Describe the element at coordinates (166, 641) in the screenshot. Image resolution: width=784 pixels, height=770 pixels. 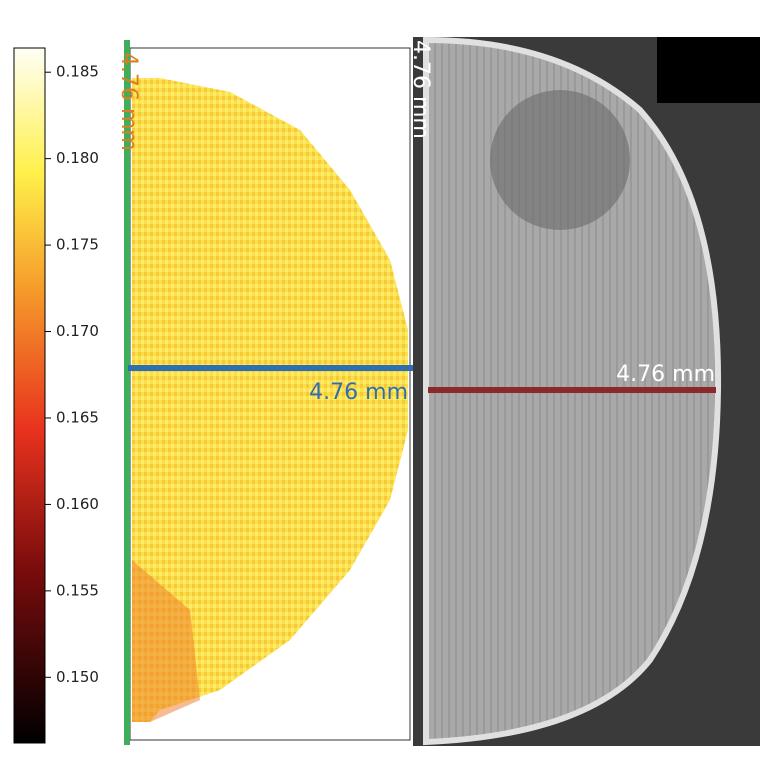
I see `heatmap-shade` at that location.